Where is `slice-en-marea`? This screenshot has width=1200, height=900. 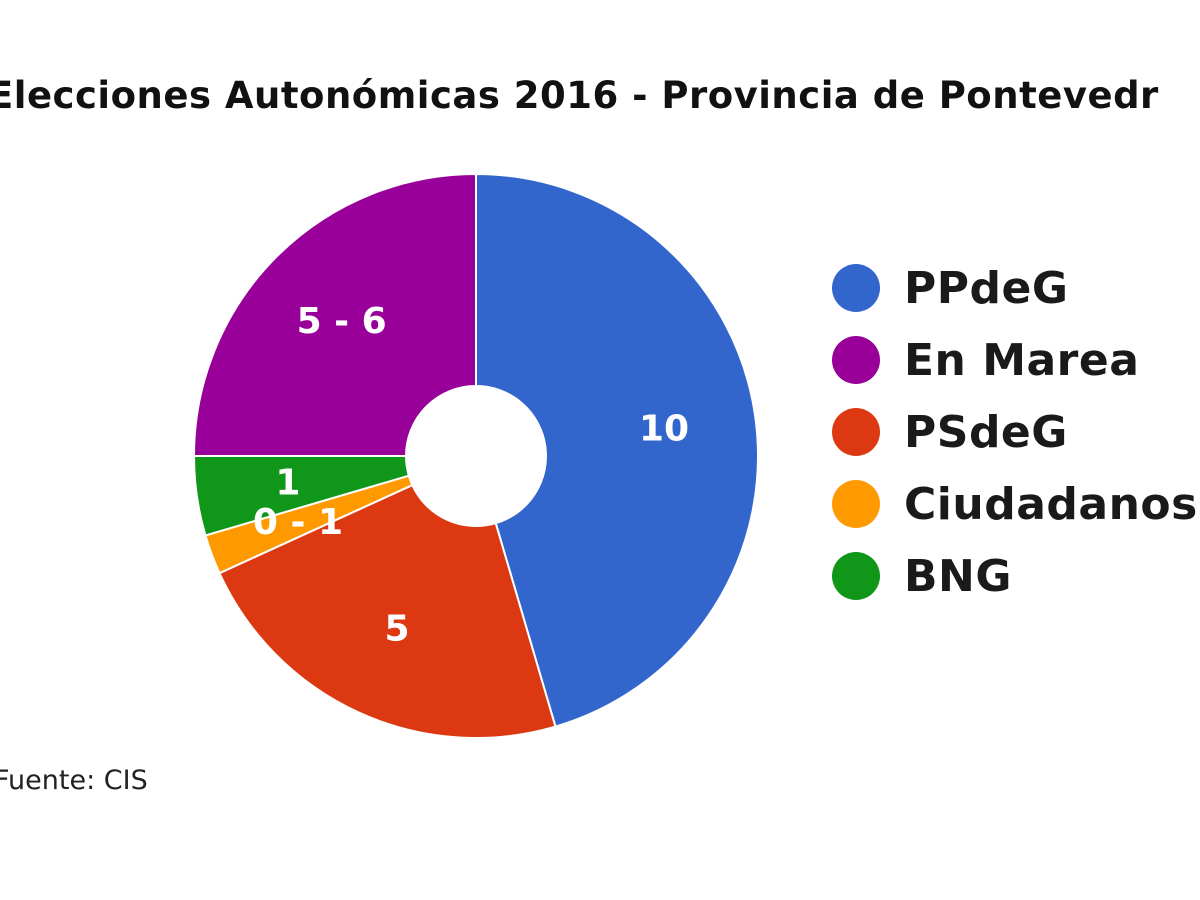
slice-en-marea is located at coordinates (334, 314).